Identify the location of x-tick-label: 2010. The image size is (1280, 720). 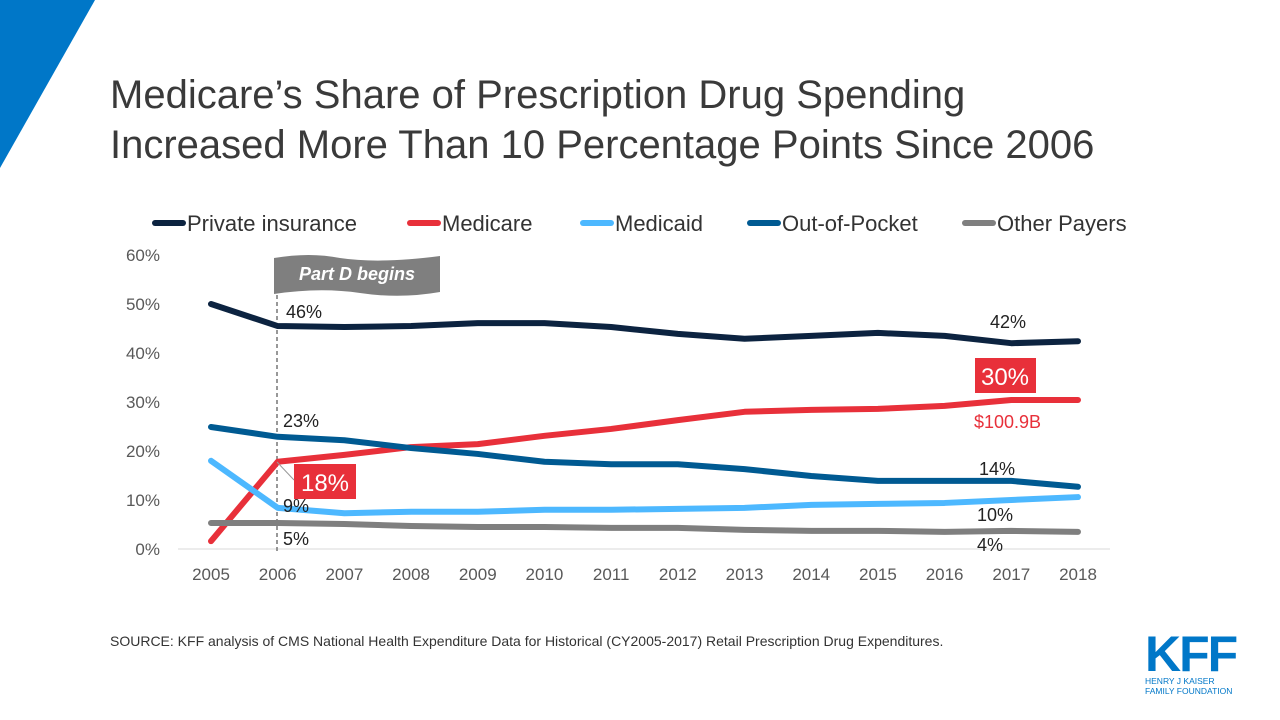
(545, 574).